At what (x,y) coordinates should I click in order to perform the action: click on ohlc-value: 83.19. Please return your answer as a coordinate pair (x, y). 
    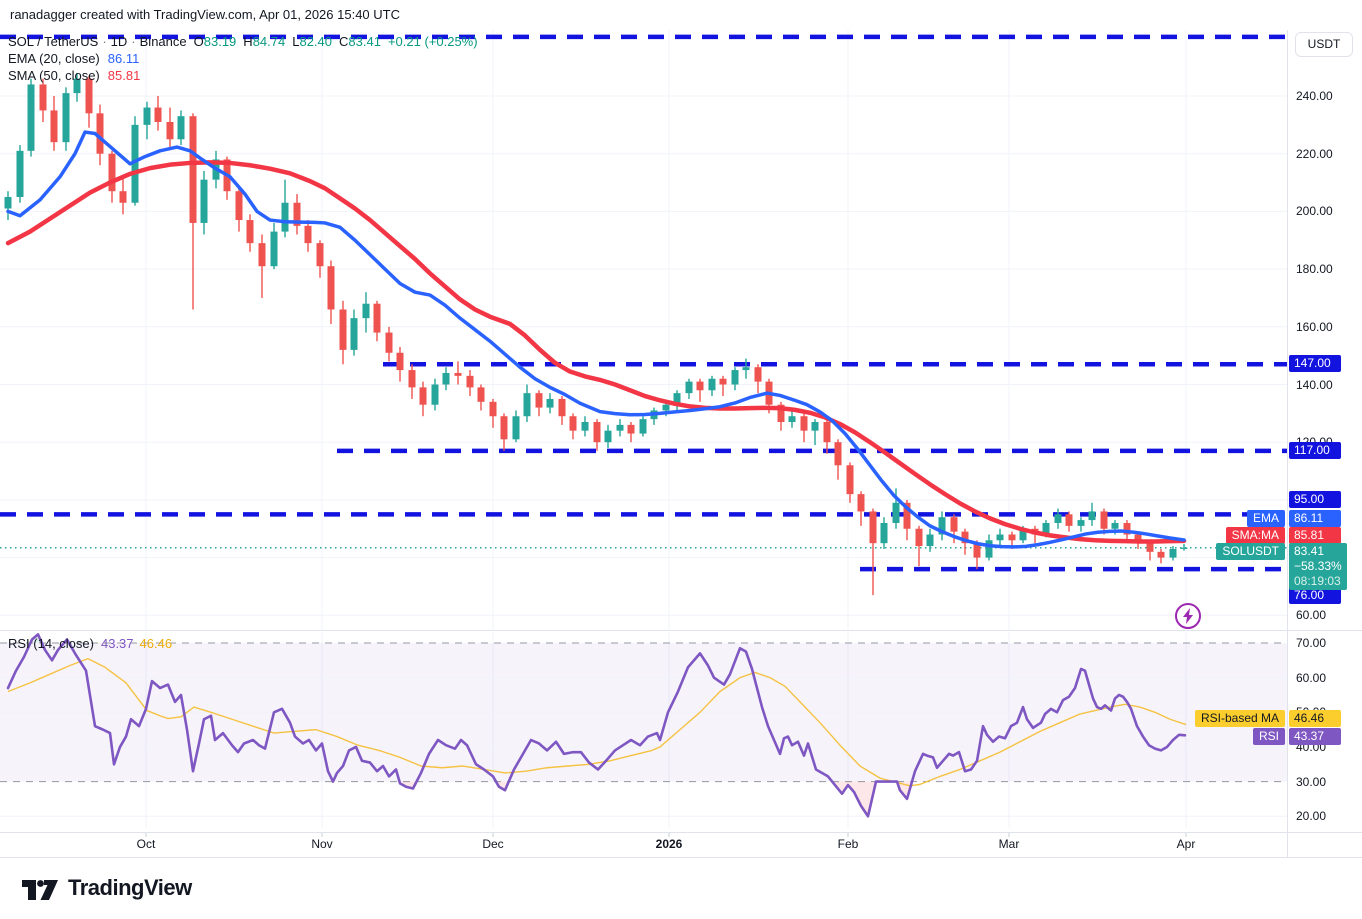
    Looking at the image, I should click on (220, 41).